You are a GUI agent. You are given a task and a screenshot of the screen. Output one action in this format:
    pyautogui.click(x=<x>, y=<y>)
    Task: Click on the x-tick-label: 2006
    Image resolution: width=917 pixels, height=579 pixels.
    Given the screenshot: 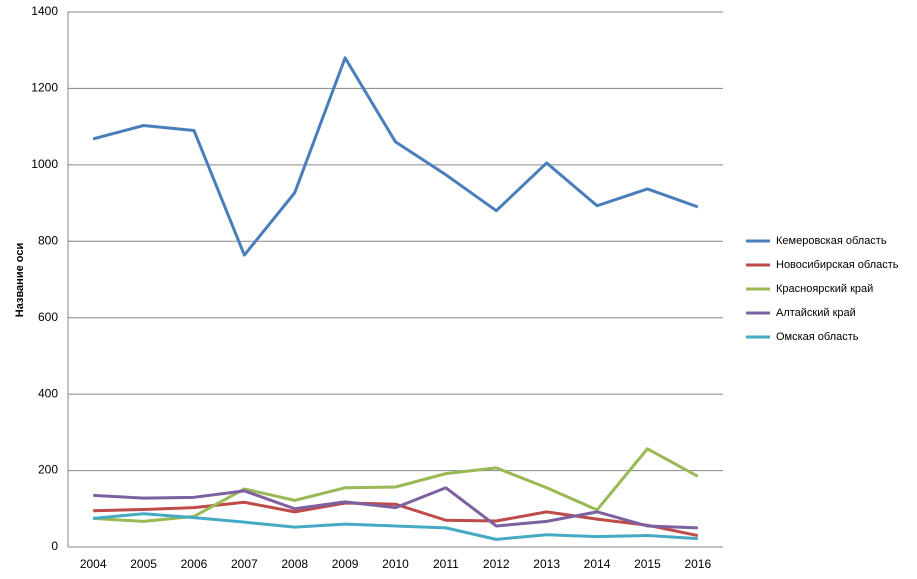 What is the action you would take?
    pyautogui.click(x=194, y=564)
    